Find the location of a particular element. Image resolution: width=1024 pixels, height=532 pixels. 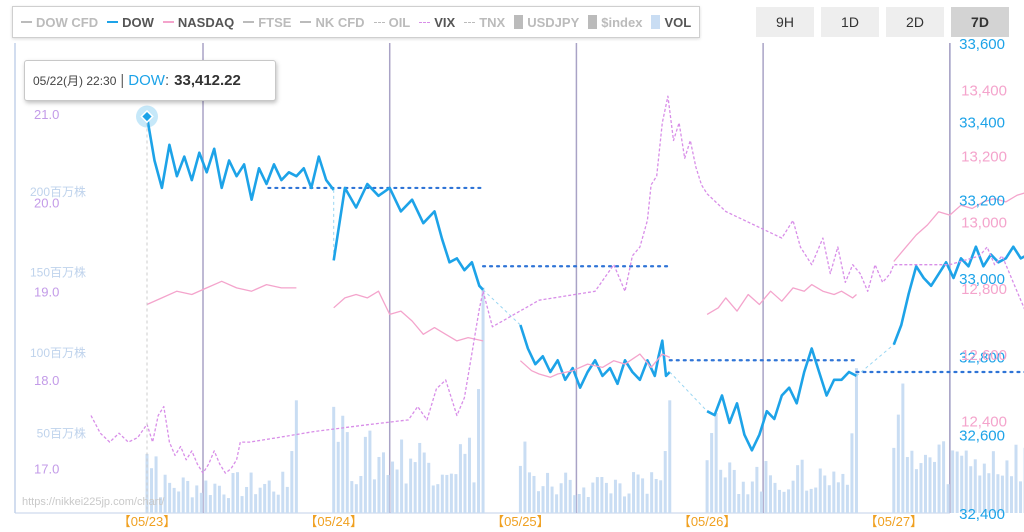

x-axis-date-label: 【05/26】 is located at coordinates (707, 521).